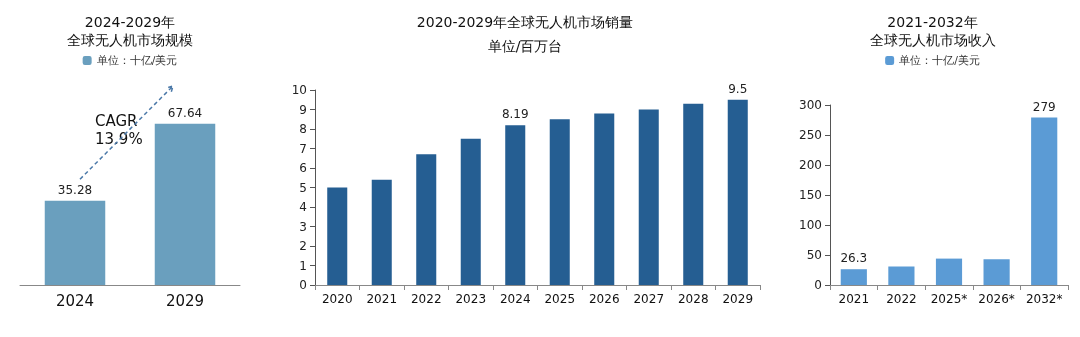 This screenshot has width=1080, height=337. What do you see at coordinates (1044, 106) in the screenshot?
I see `data-label: 279` at bounding box center [1044, 106].